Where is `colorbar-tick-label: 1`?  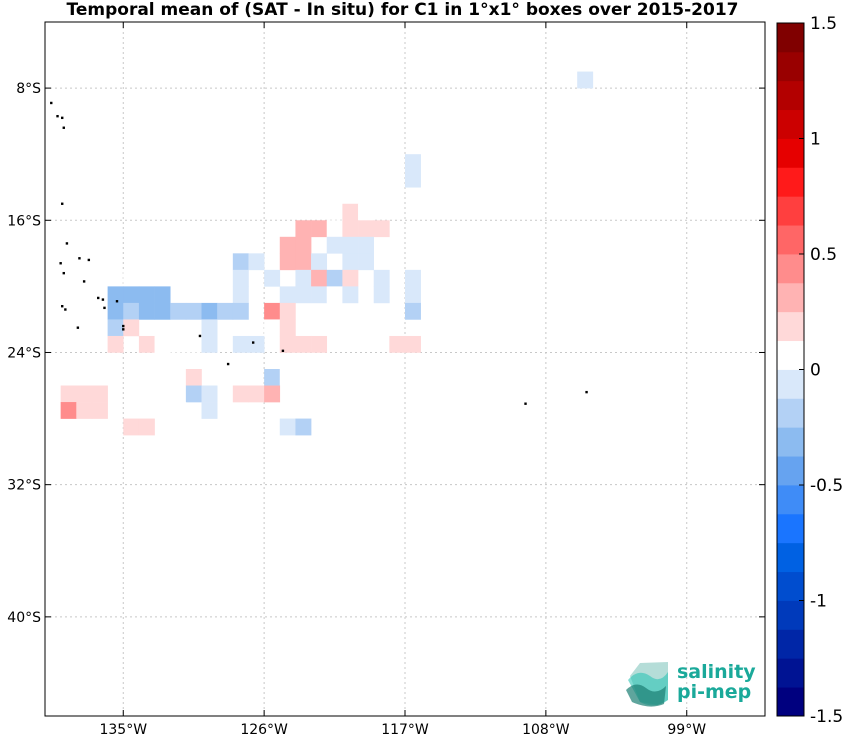
colorbar-tick-label: 1 is located at coordinates (815, 140).